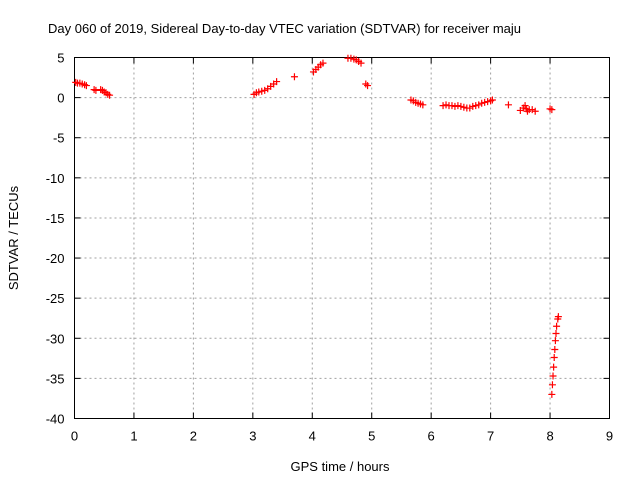 Image resolution: width=640 pixels, height=480 pixels. Describe the element at coordinates (133, 436) in the screenshot. I see `x-tick-label: 1` at that location.